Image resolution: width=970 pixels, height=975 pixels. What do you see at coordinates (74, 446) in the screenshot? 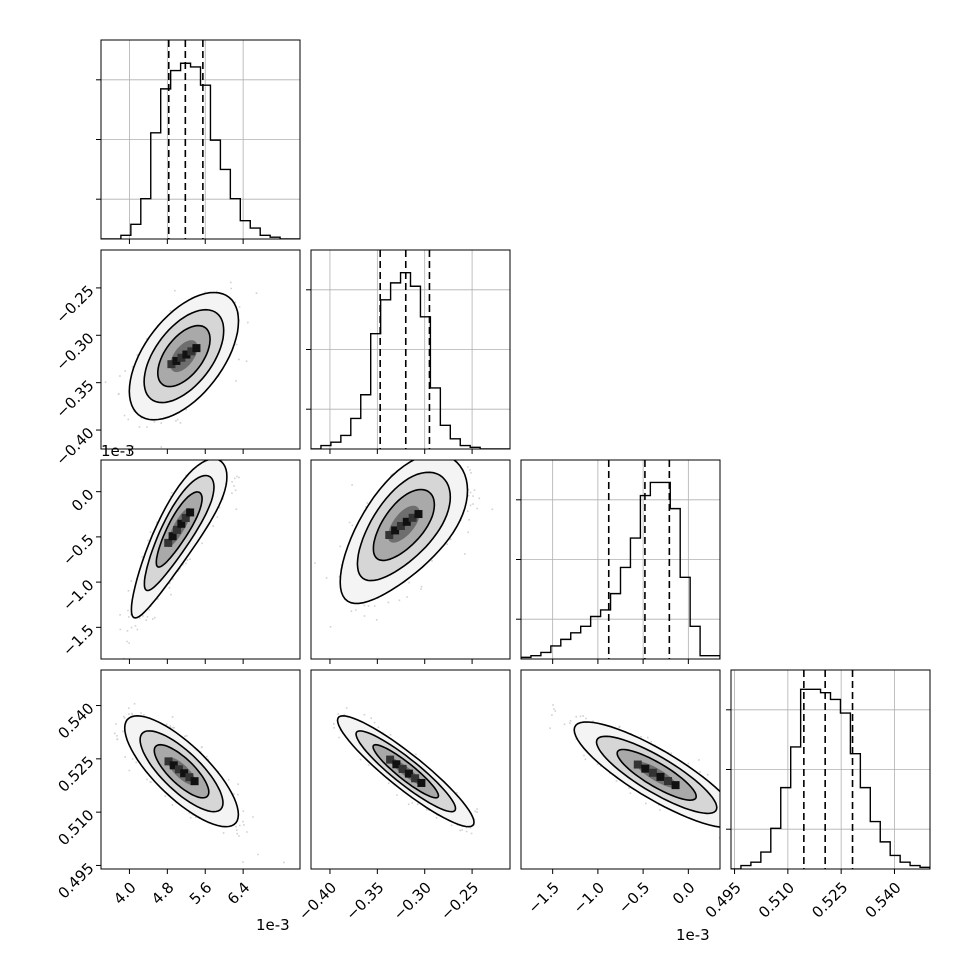
I see `y-tick-label-2: −0.40` at bounding box center [74, 446].